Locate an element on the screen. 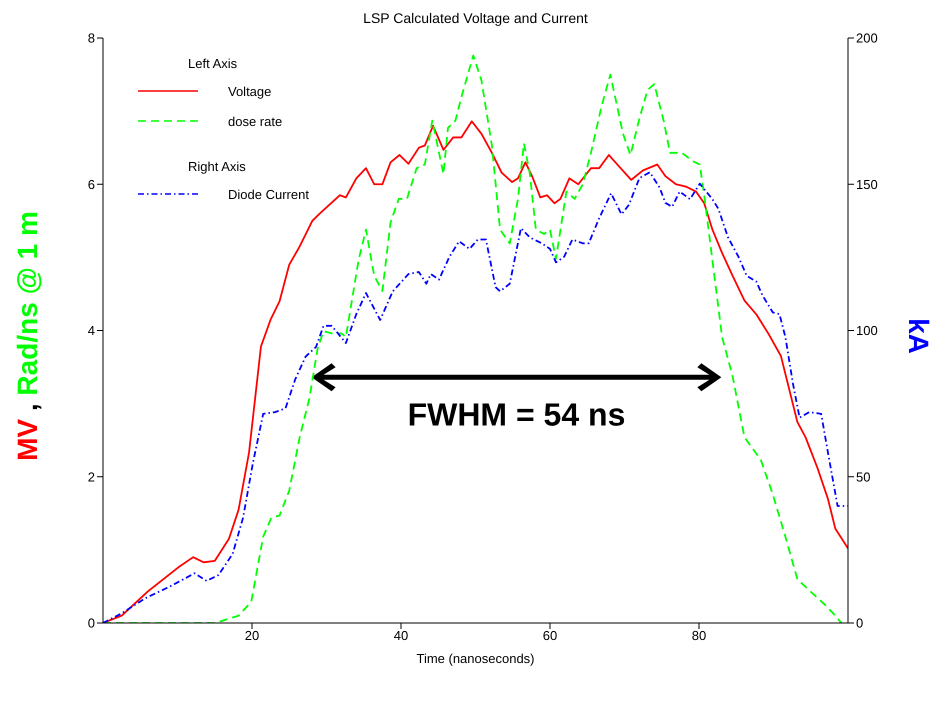 This screenshot has width=942, height=711. x-axis-title: Time (nanoseconds) is located at coordinates (475, 658).